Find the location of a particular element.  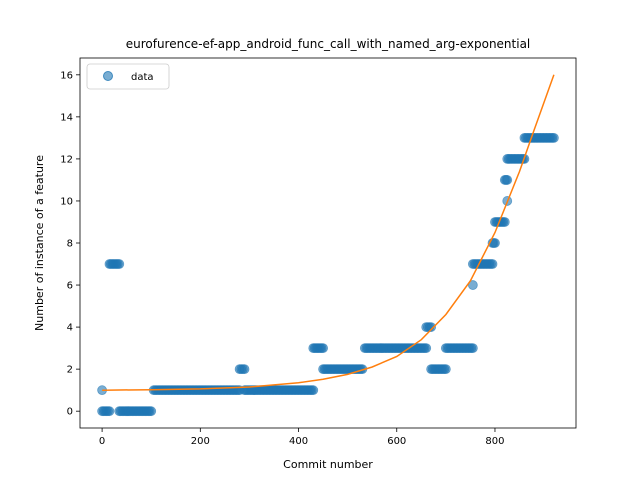

y-tick-label: 4 is located at coordinates (70, 328).